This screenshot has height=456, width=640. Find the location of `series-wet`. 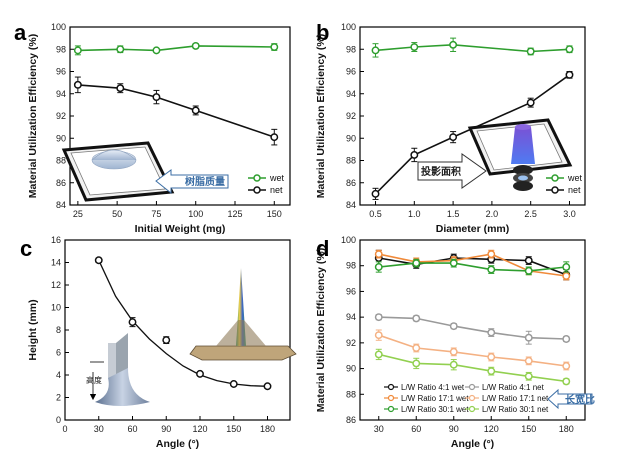

series-wet is located at coordinates (472, 47).